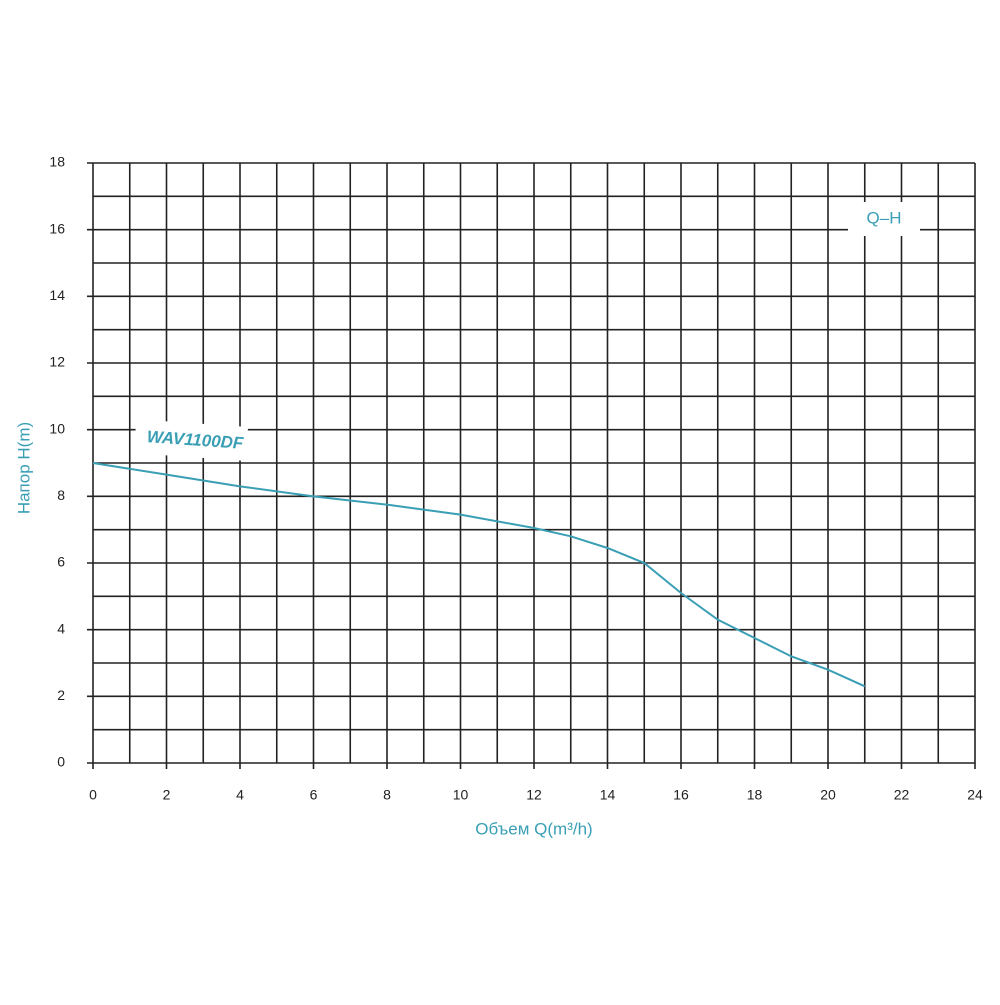 Image resolution: width=1000 pixels, height=1005 pixels. What do you see at coordinates (61, 628) in the screenshot?
I see `y-tick-label: 4` at bounding box center [61, 628].